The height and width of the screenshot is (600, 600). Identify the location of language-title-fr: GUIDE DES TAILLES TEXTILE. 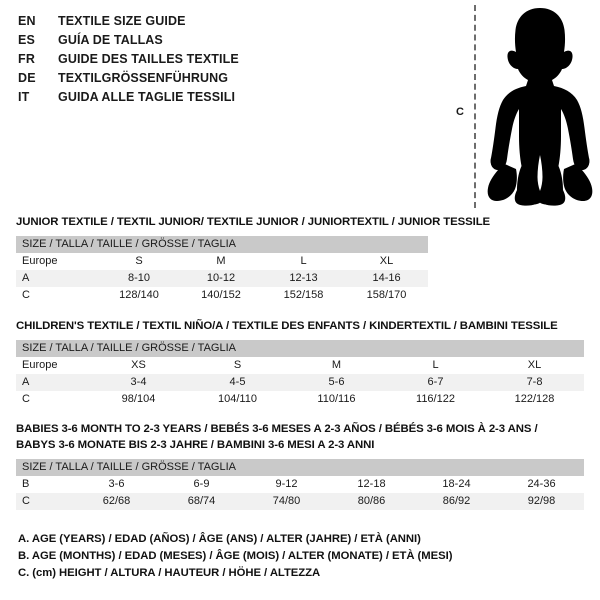
(148, 59).